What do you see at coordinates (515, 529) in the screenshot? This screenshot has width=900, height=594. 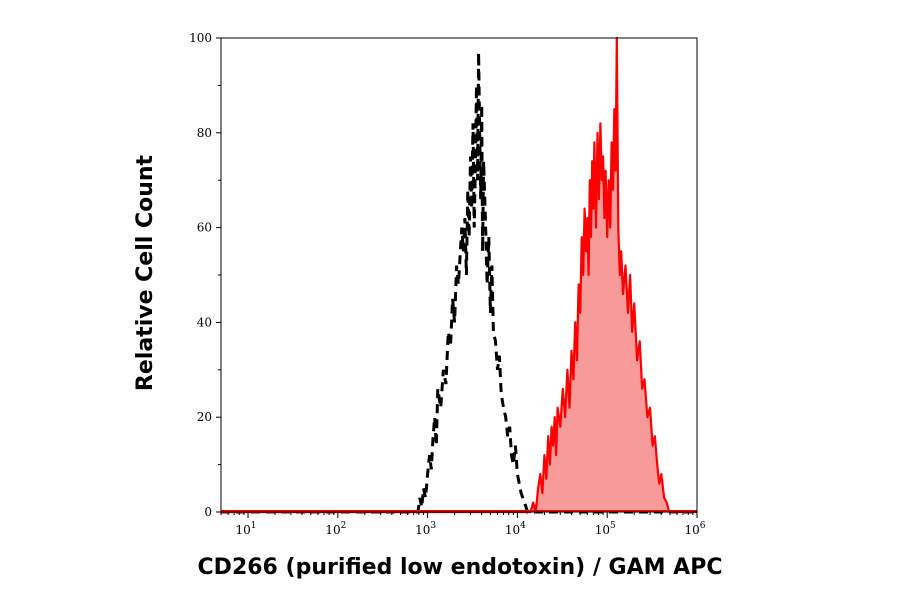 I see `x-tick-label: 10⁴` at bounding box center [515, 529].